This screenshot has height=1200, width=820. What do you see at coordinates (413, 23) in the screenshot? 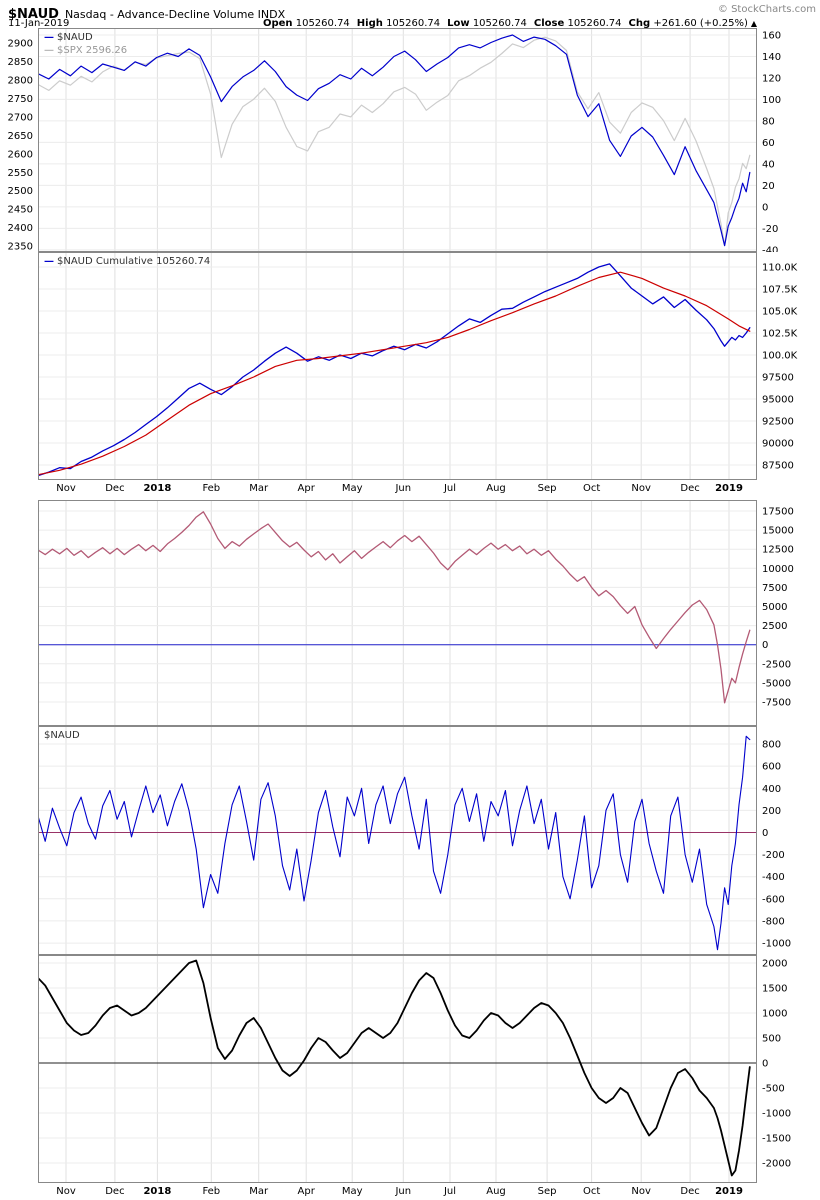
I see `high-value: 105260.74` at bounding box center [413, 23].